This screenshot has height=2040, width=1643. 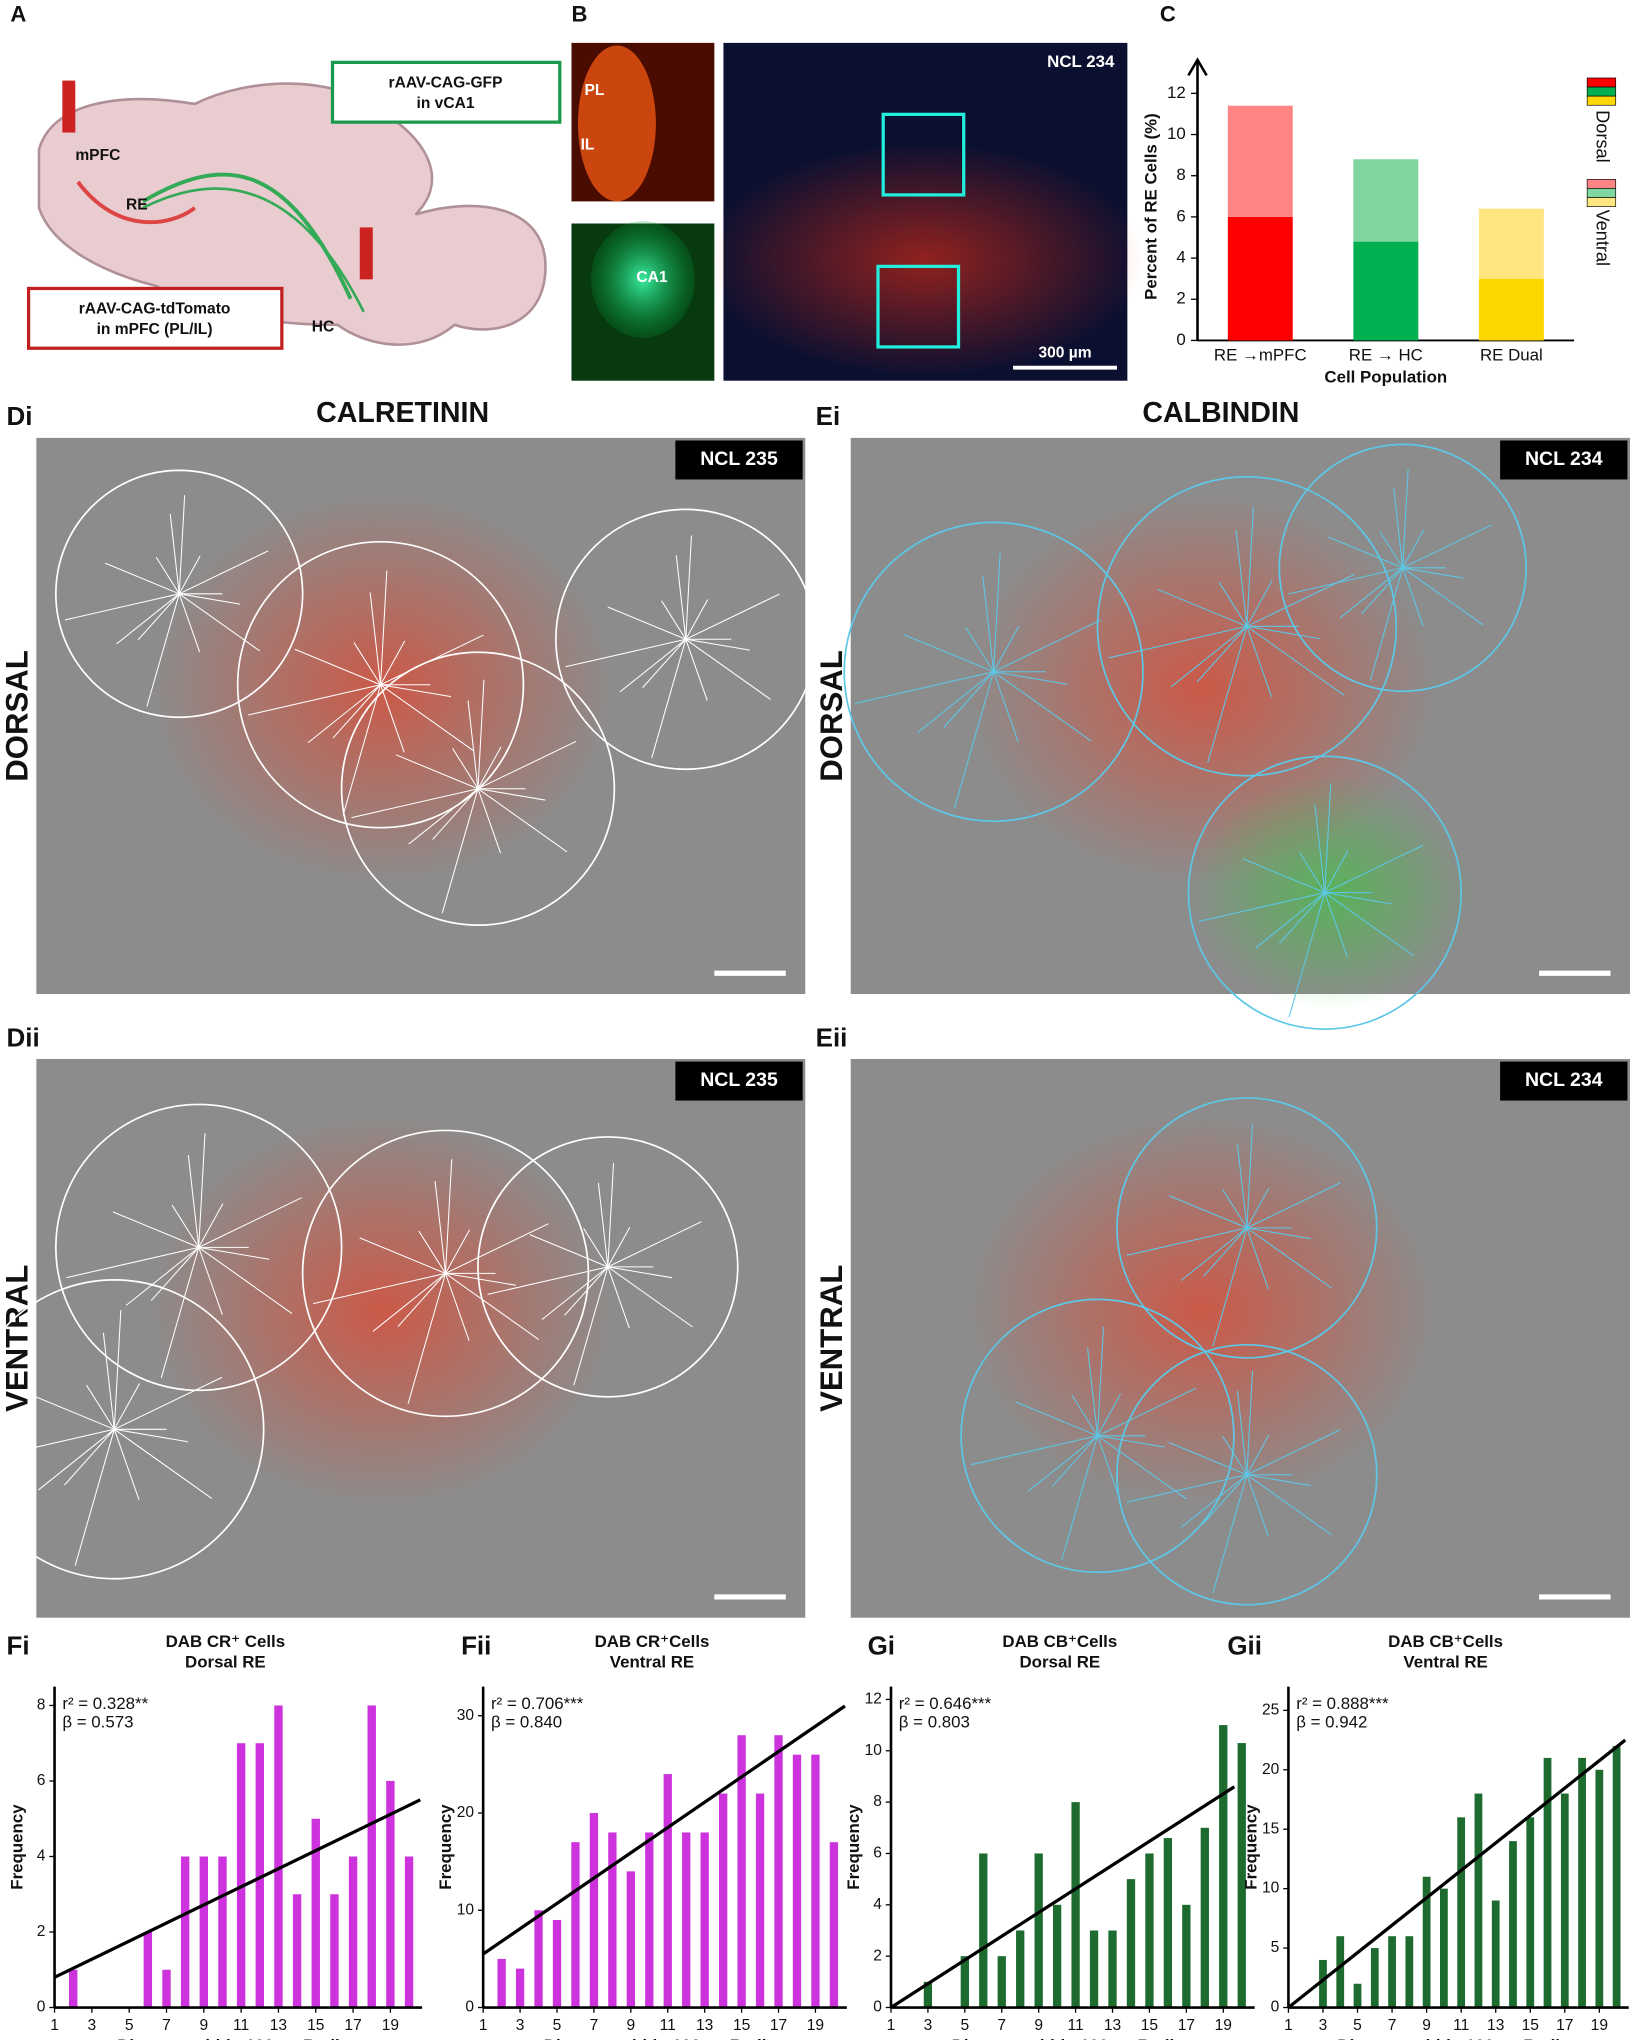 I want to click on panel-label: B, so click(x=579, y=13).